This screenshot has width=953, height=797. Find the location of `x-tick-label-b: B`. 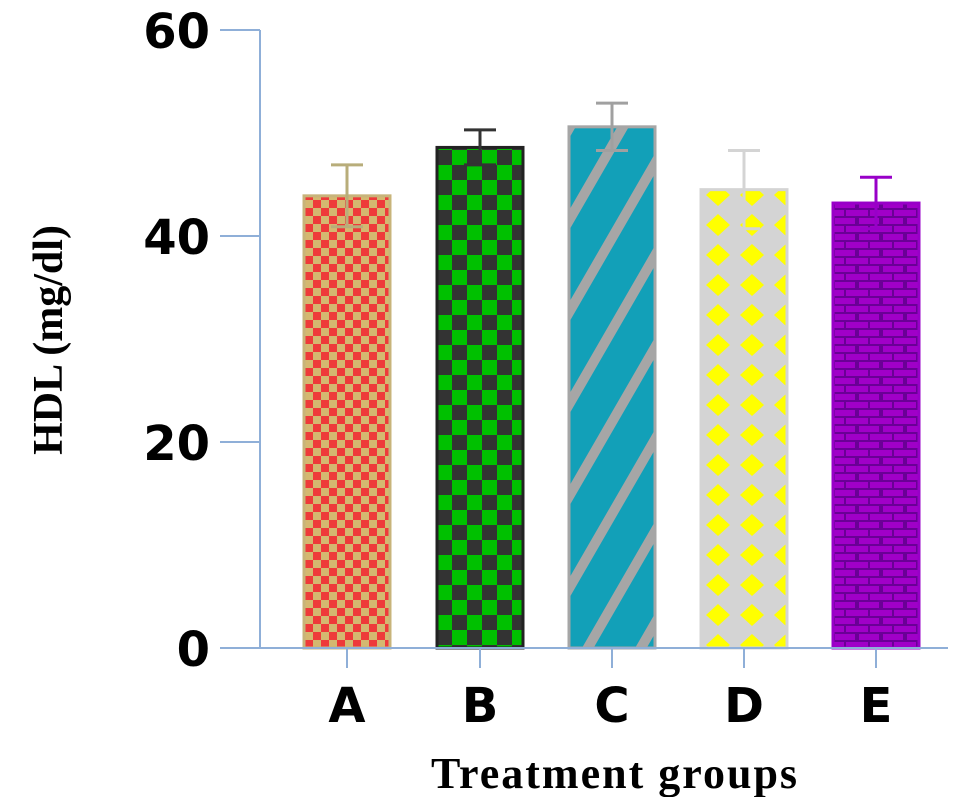

x-tick-label-b: B is located at coordinates (480, 706).